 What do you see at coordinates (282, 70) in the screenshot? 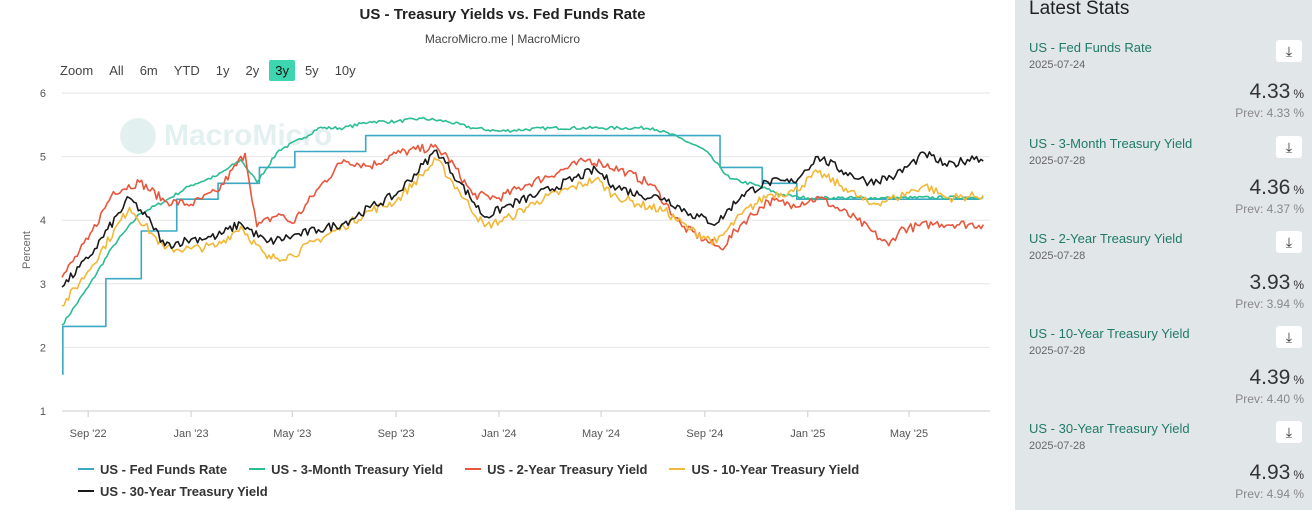
I see `zoom-button-3y: 3y` at bounding box center [282, 70].